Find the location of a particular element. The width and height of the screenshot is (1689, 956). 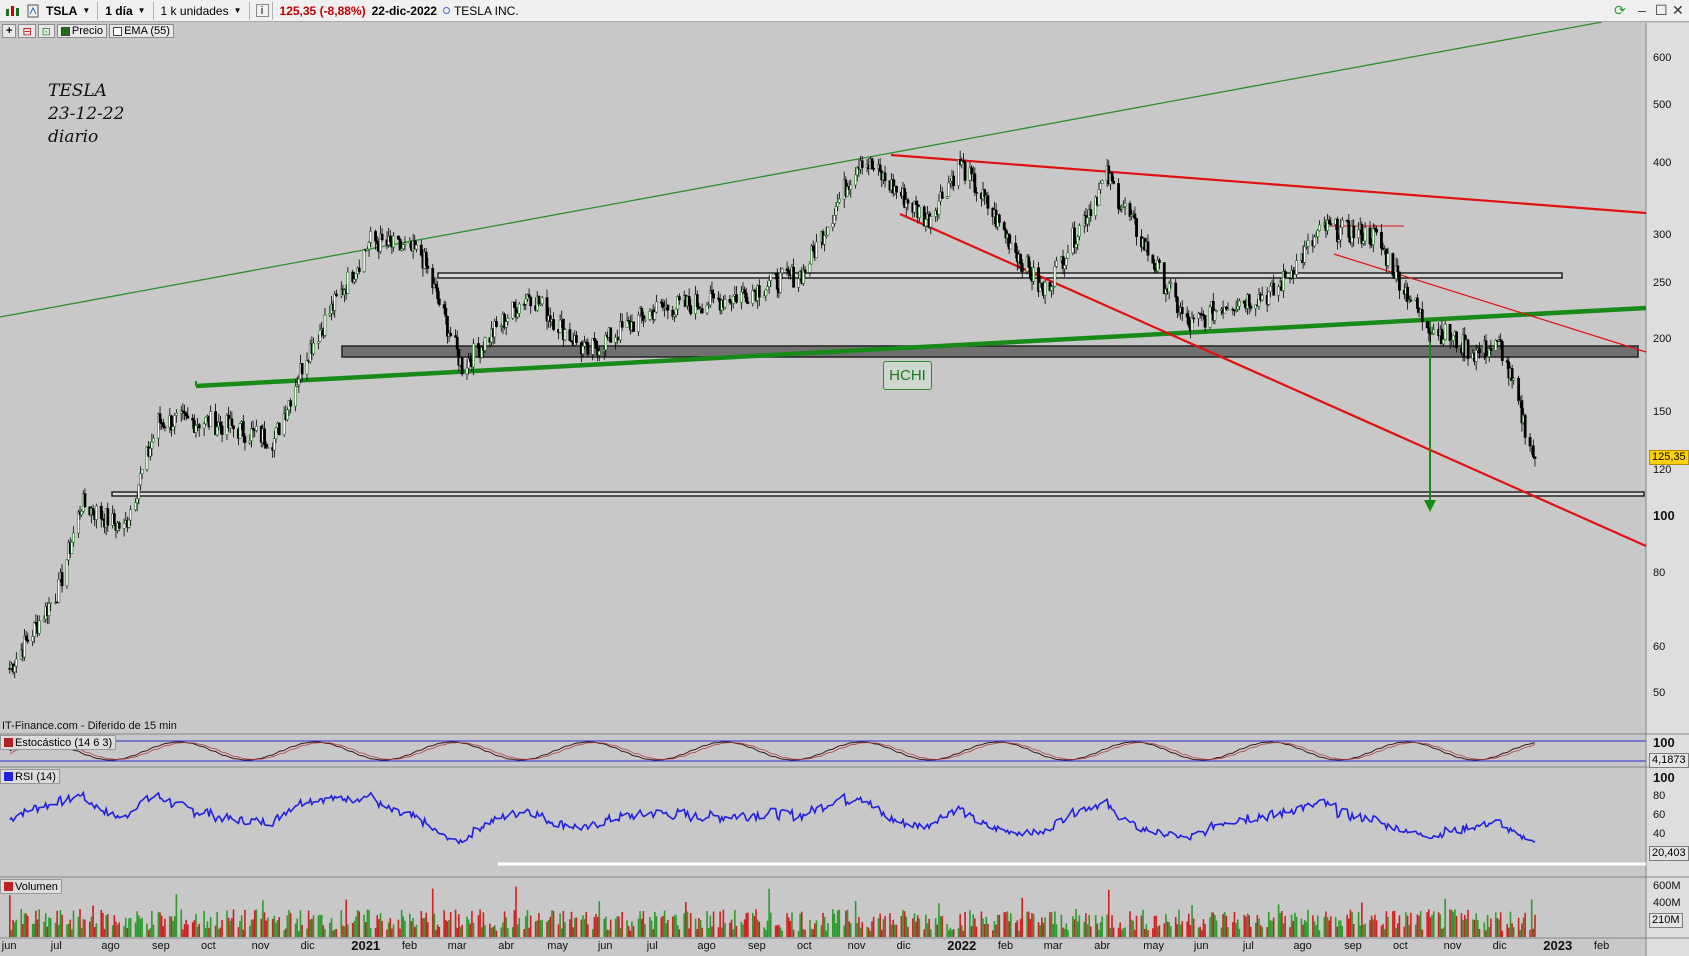

close-icon: ✕ is located at coordinates (1678, 10).